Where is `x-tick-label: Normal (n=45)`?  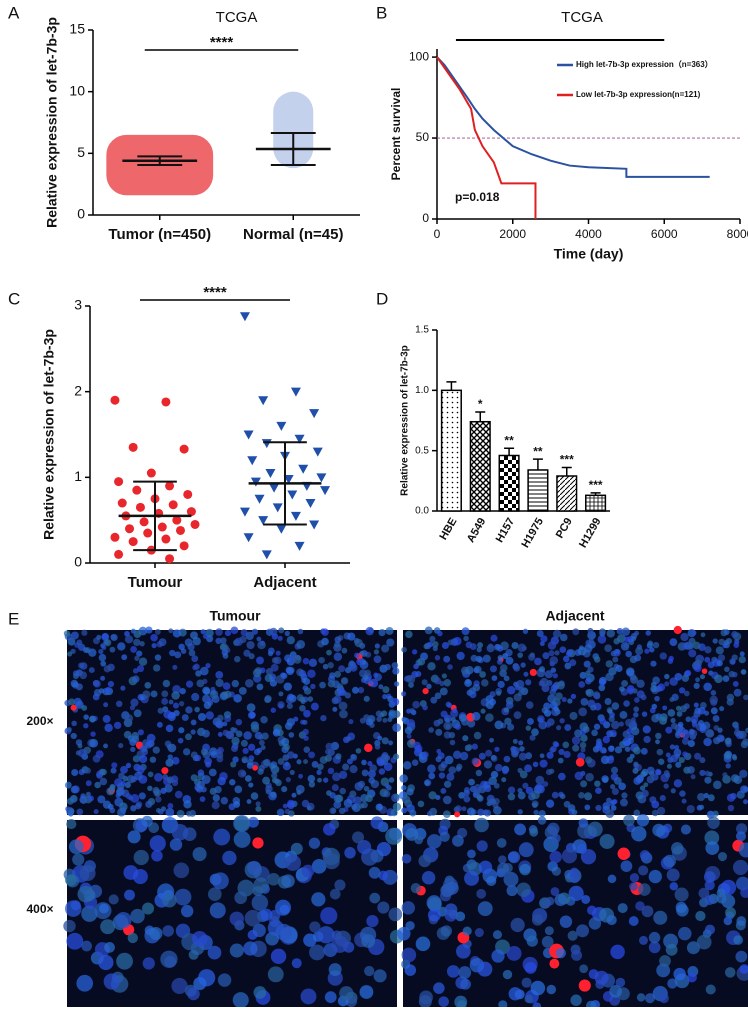
x-tick-label: Normal (n=45) is located at coordinates (293, 234).